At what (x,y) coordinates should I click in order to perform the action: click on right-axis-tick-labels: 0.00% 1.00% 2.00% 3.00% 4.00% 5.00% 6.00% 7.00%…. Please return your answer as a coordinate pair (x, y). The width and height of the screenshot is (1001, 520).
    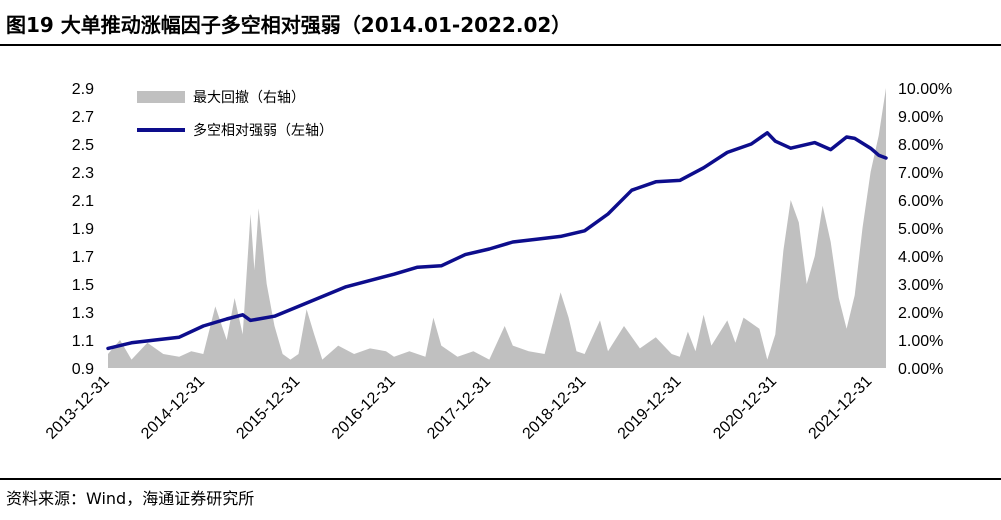
    Looking at the image, I should click on (925, 229).